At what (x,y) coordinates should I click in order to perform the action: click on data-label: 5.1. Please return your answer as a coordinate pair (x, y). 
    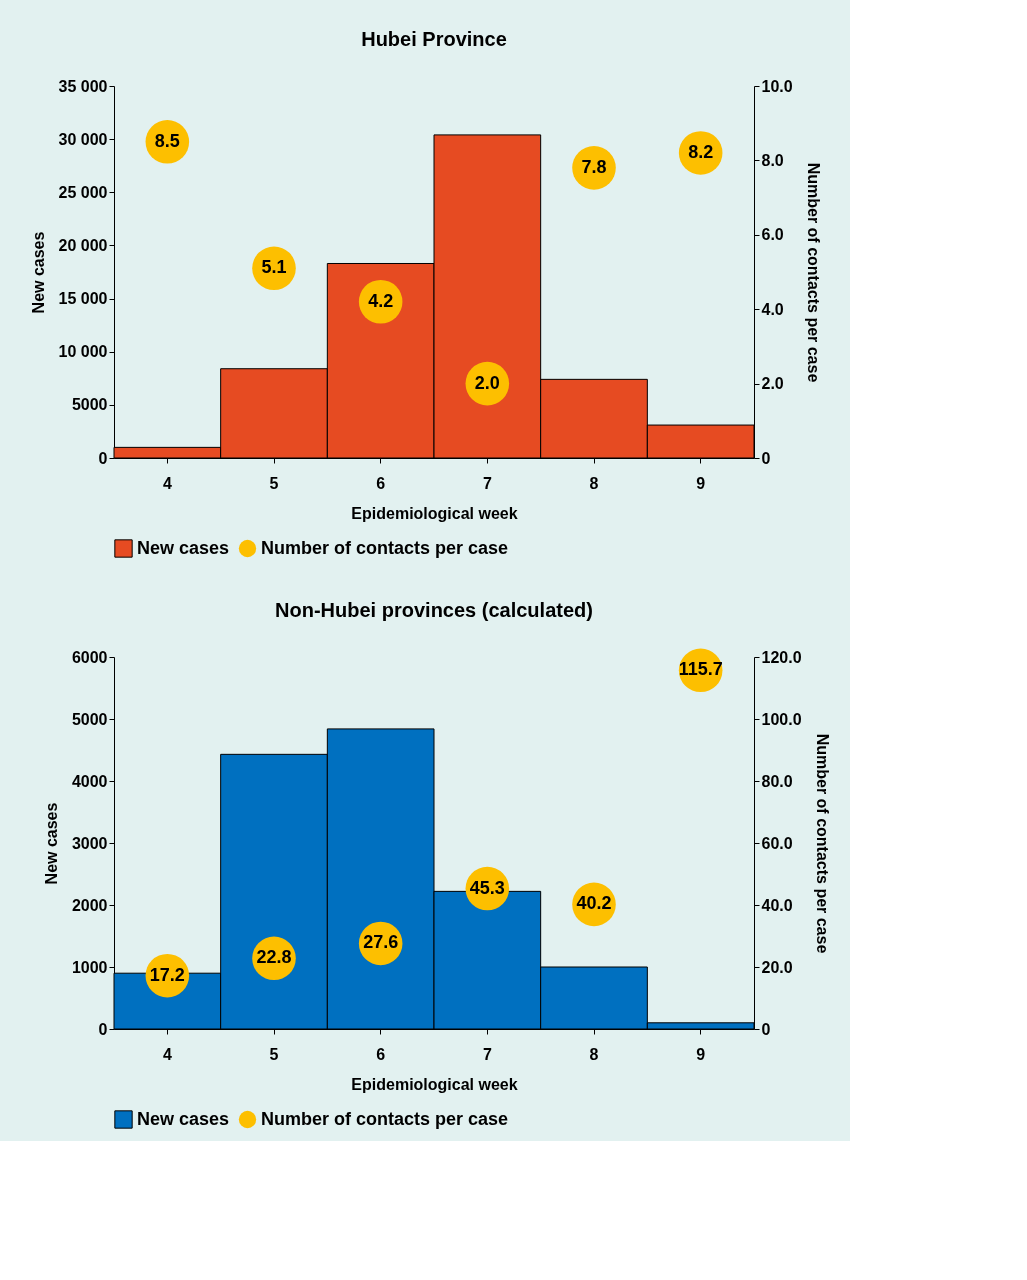
    Looking at the image, I should click on (274, 267).